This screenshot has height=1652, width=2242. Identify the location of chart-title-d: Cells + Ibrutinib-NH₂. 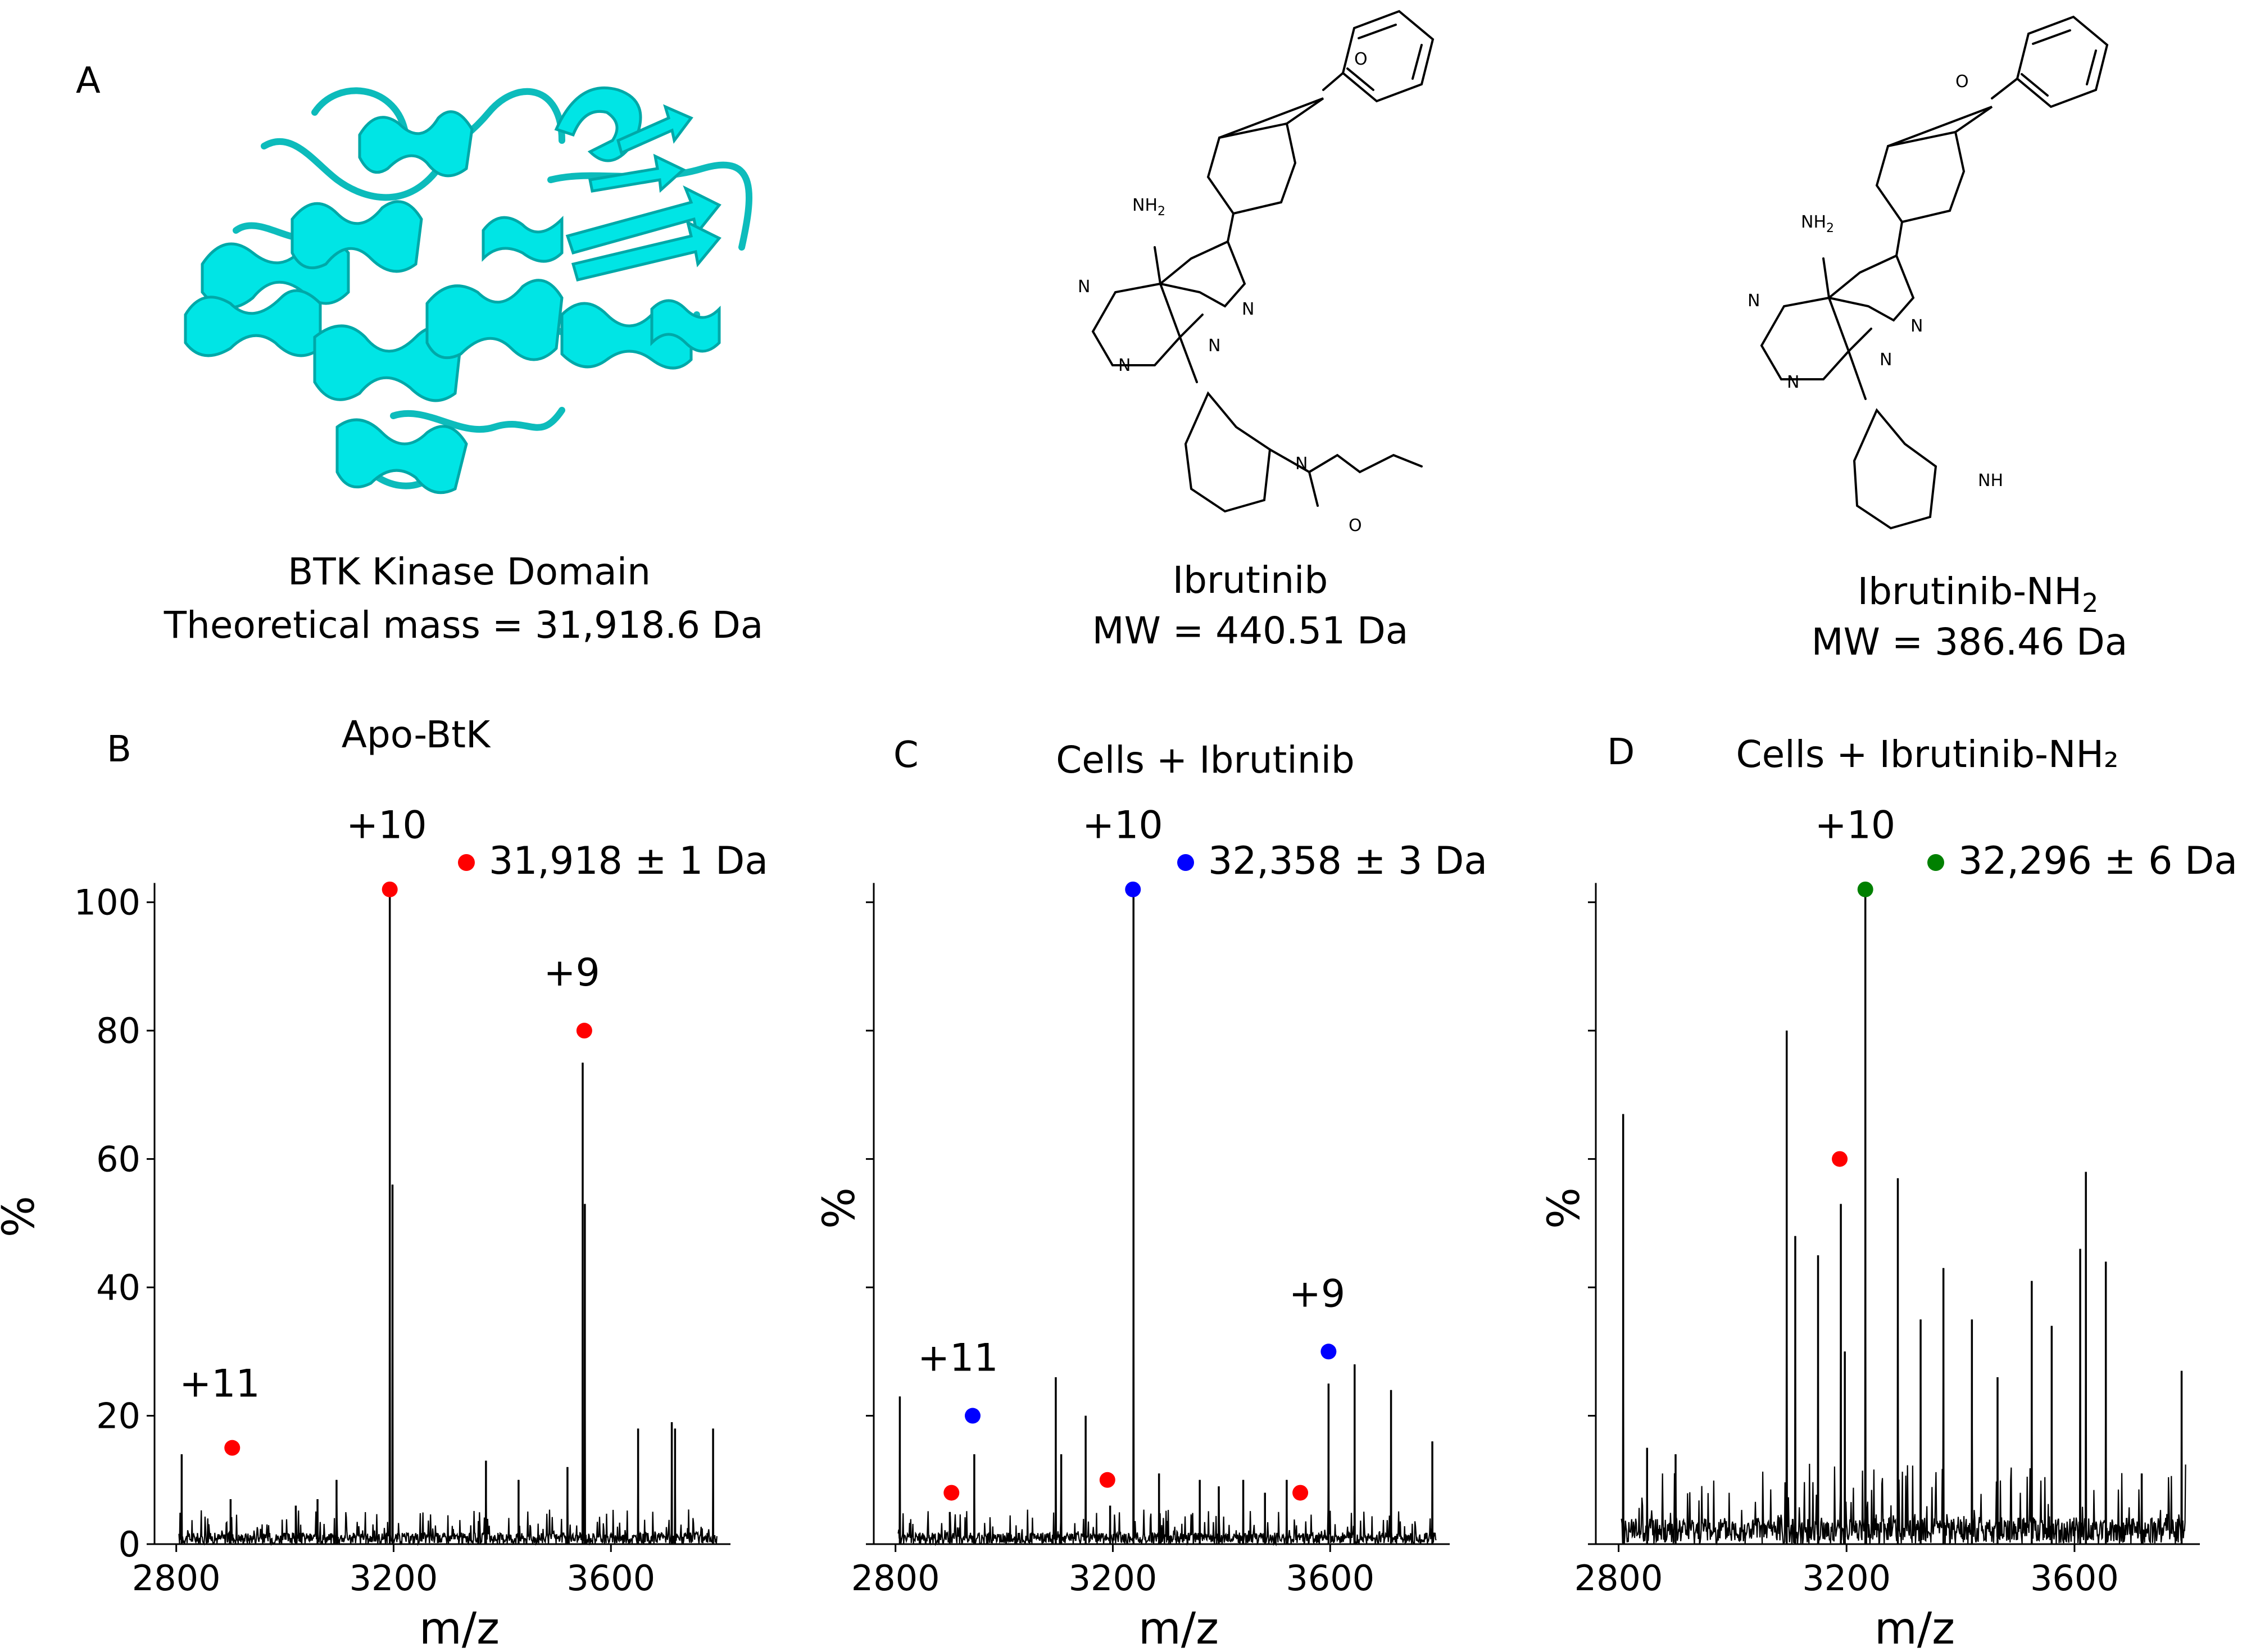
(1927, 754).